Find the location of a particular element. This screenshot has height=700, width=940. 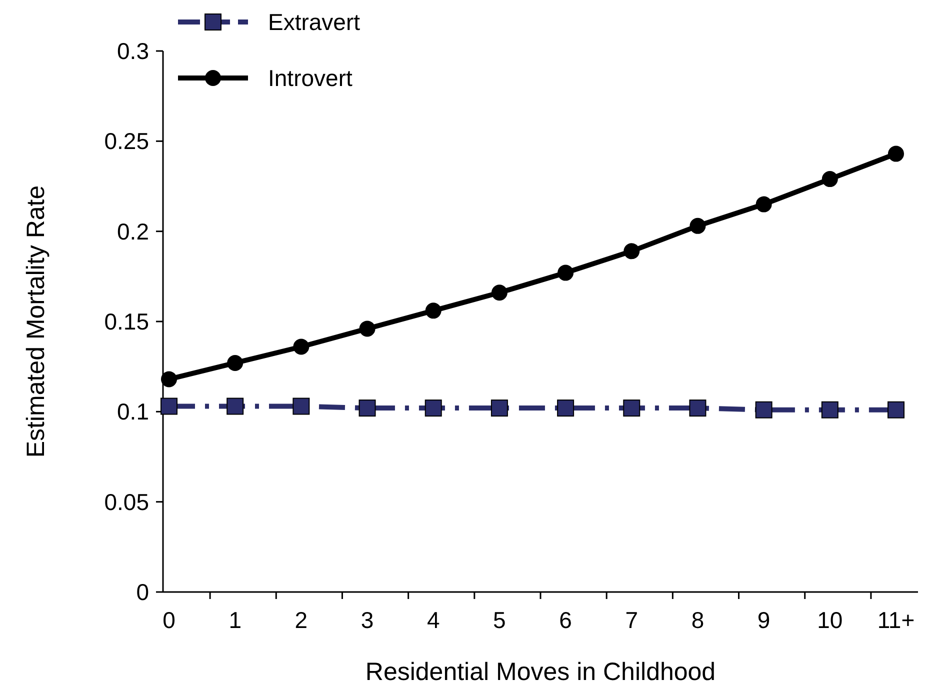

y-tick-label: 0 is located at coordinates (142, 592).